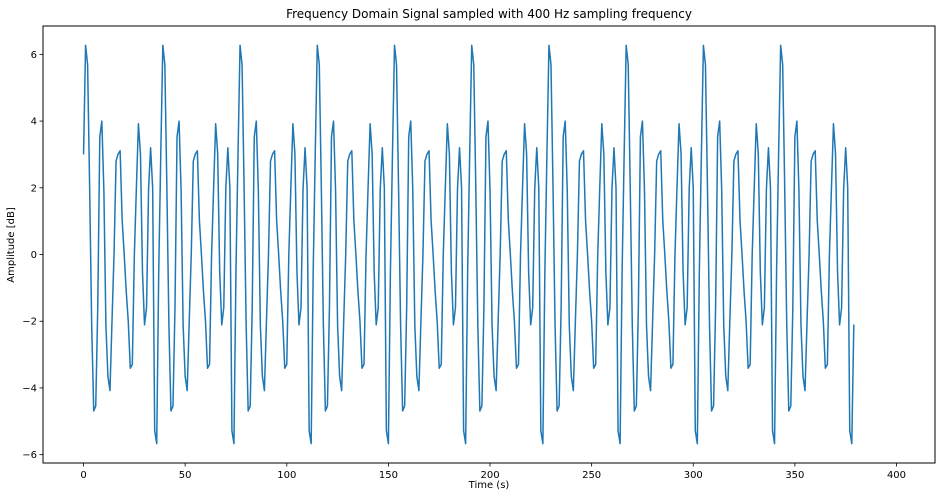 Image resolution: width=942 pixels, height=496 pixels. Describe the element at coordinates (29, 388) in the screenshot. I see `y-tick-label: −4` at that location.